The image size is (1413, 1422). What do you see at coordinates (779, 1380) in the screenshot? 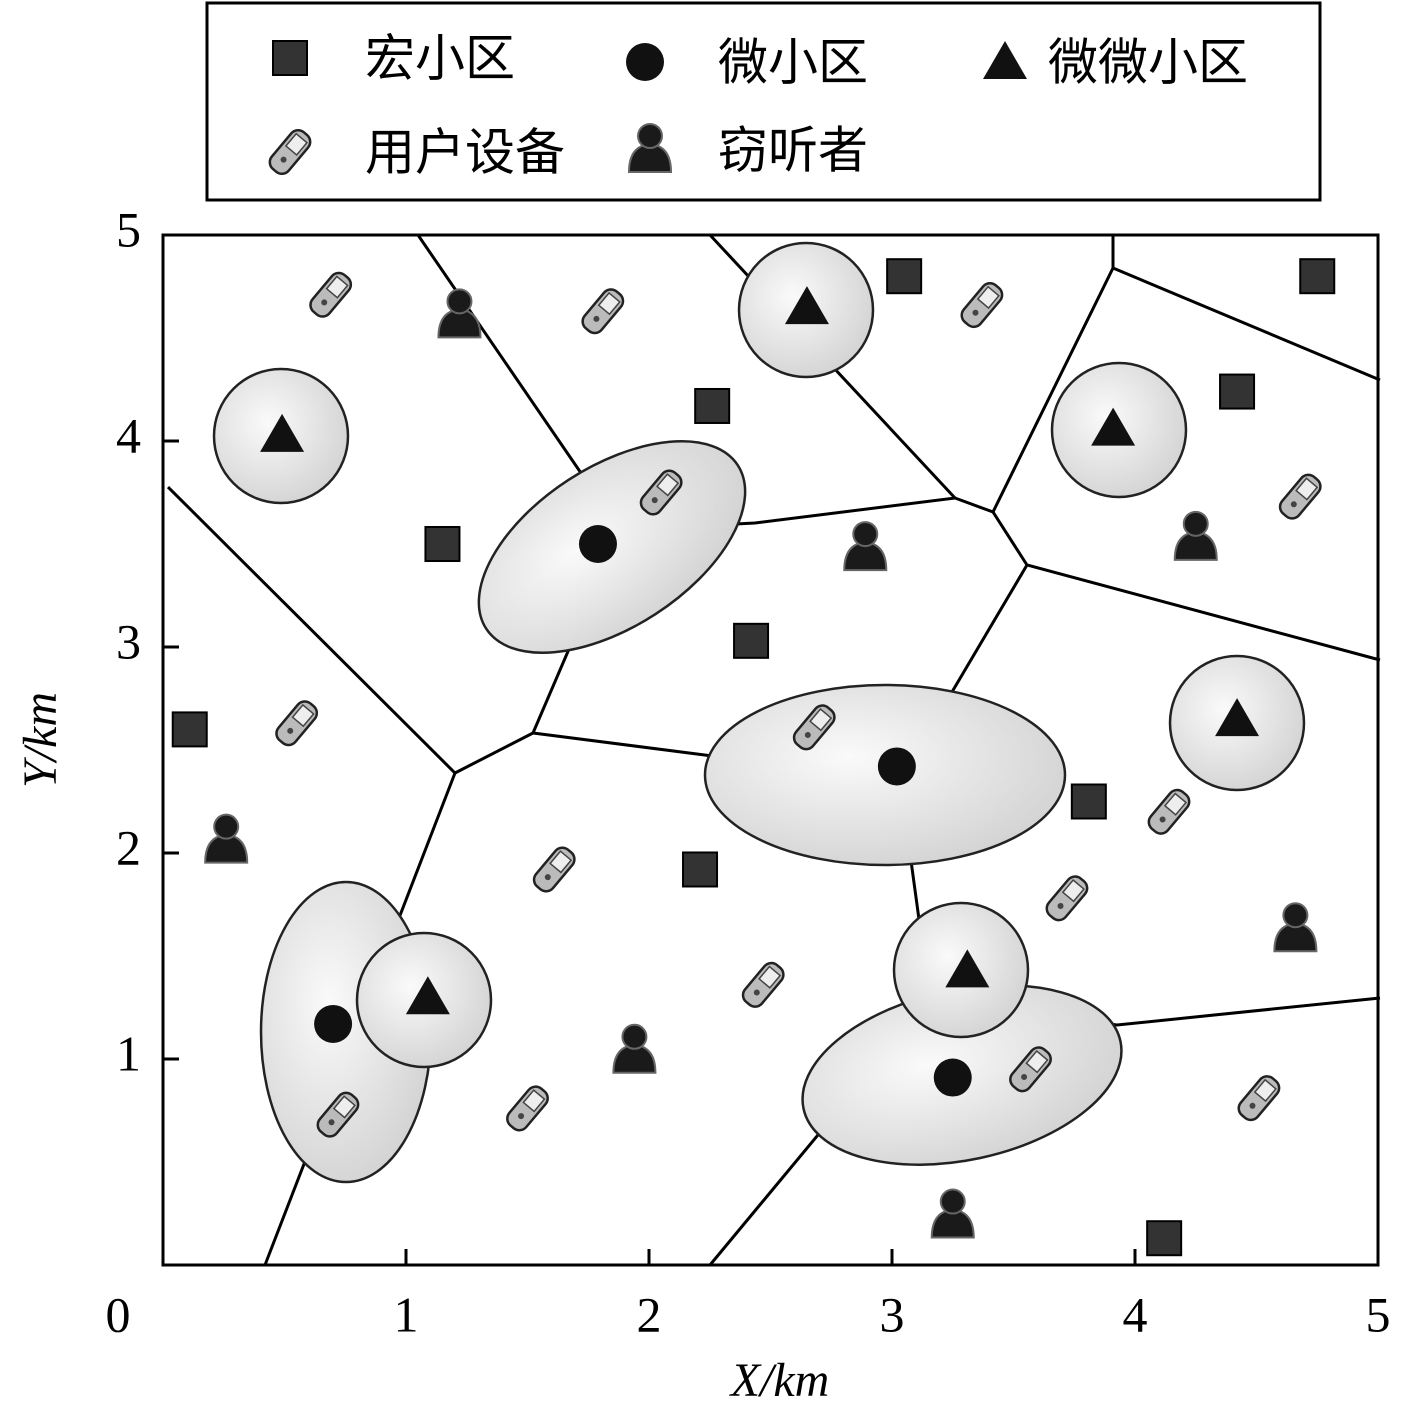
I see `x-axis-label: X/km` at bounding box center [779, 1380].